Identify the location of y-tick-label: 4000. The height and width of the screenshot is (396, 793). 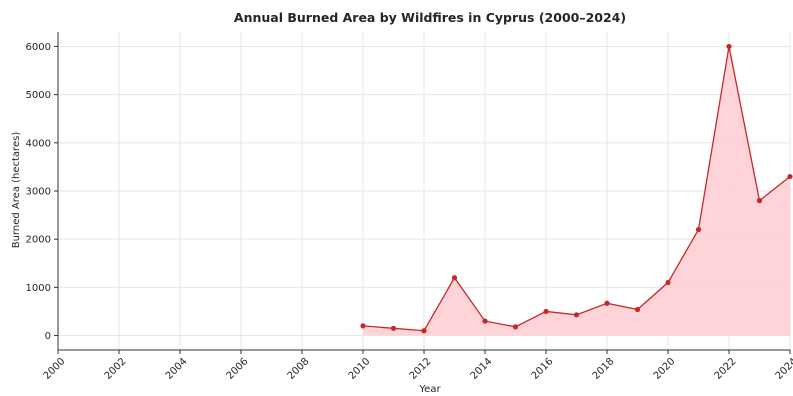
(38, 143).